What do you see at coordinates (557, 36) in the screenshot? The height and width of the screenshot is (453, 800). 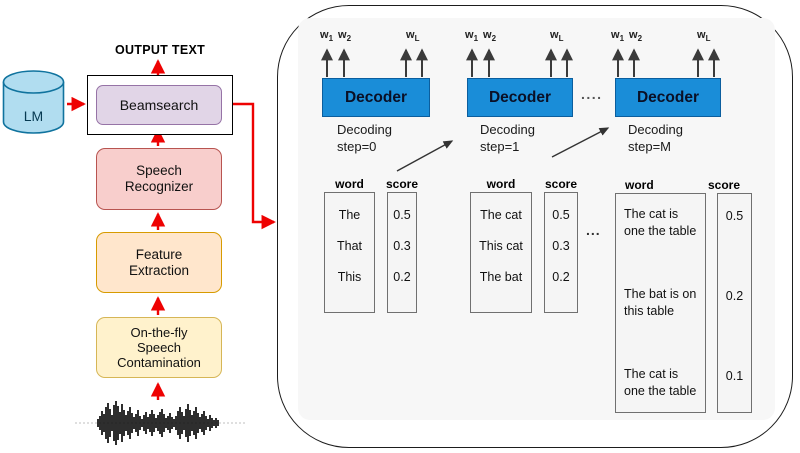 I see `wL-label-1: wL` at bounding box center [557, 36].